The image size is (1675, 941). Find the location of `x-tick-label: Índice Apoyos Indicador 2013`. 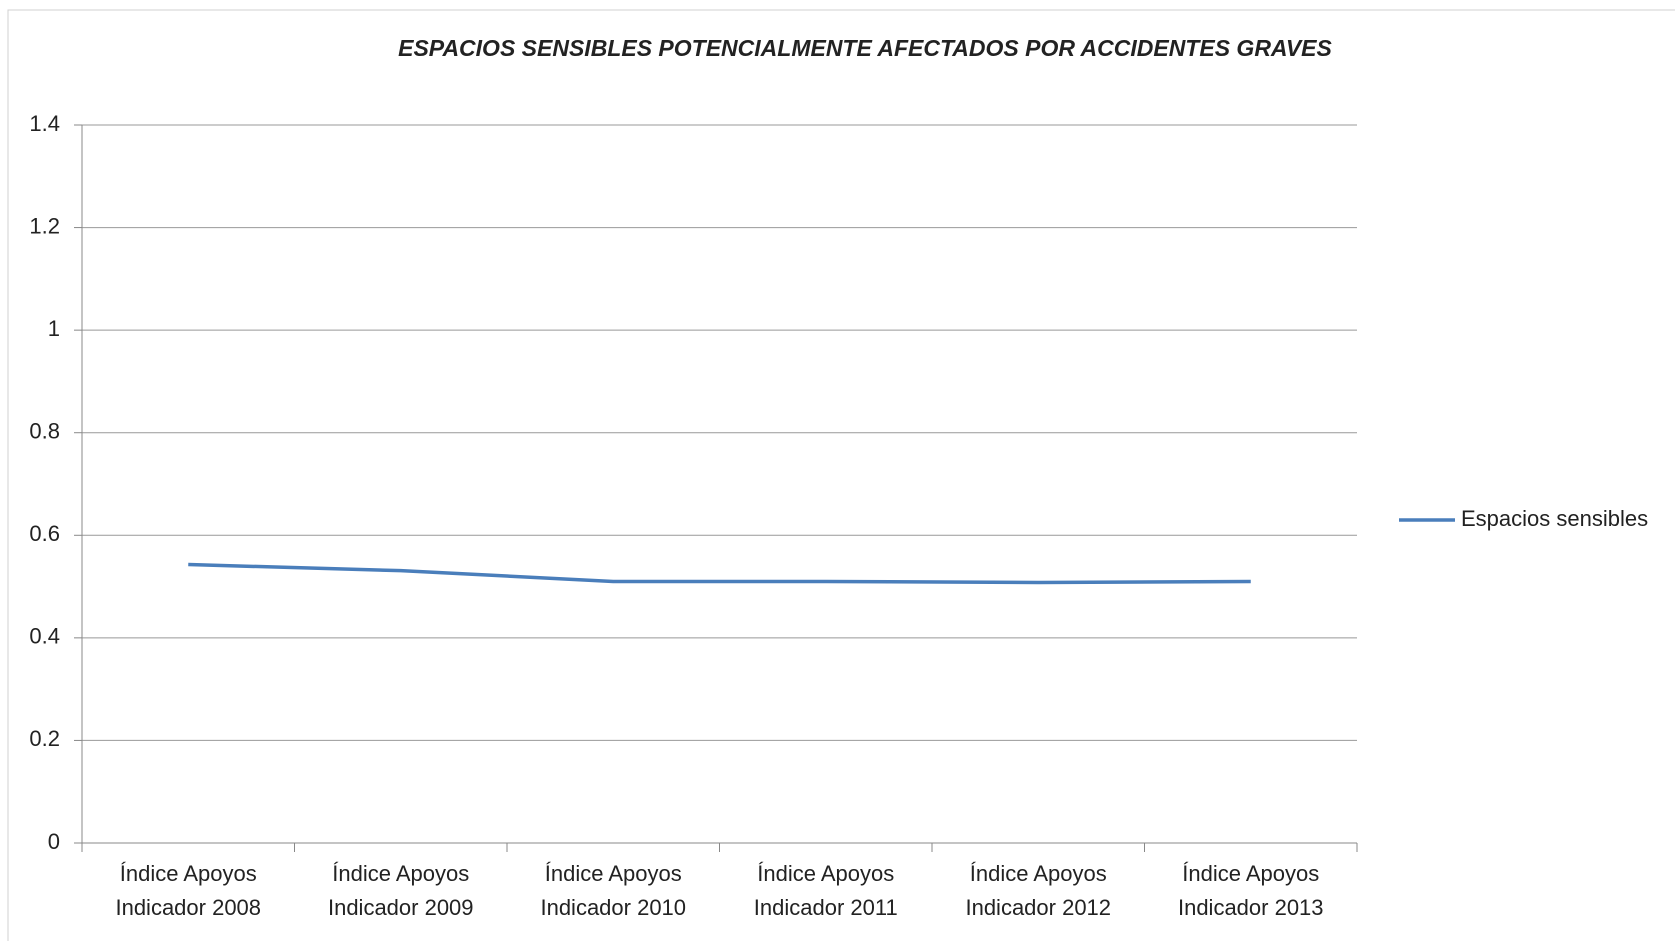

x-tick-label: Índice Apoyos Indicador 2013 is located at coordinates (1250, 890).